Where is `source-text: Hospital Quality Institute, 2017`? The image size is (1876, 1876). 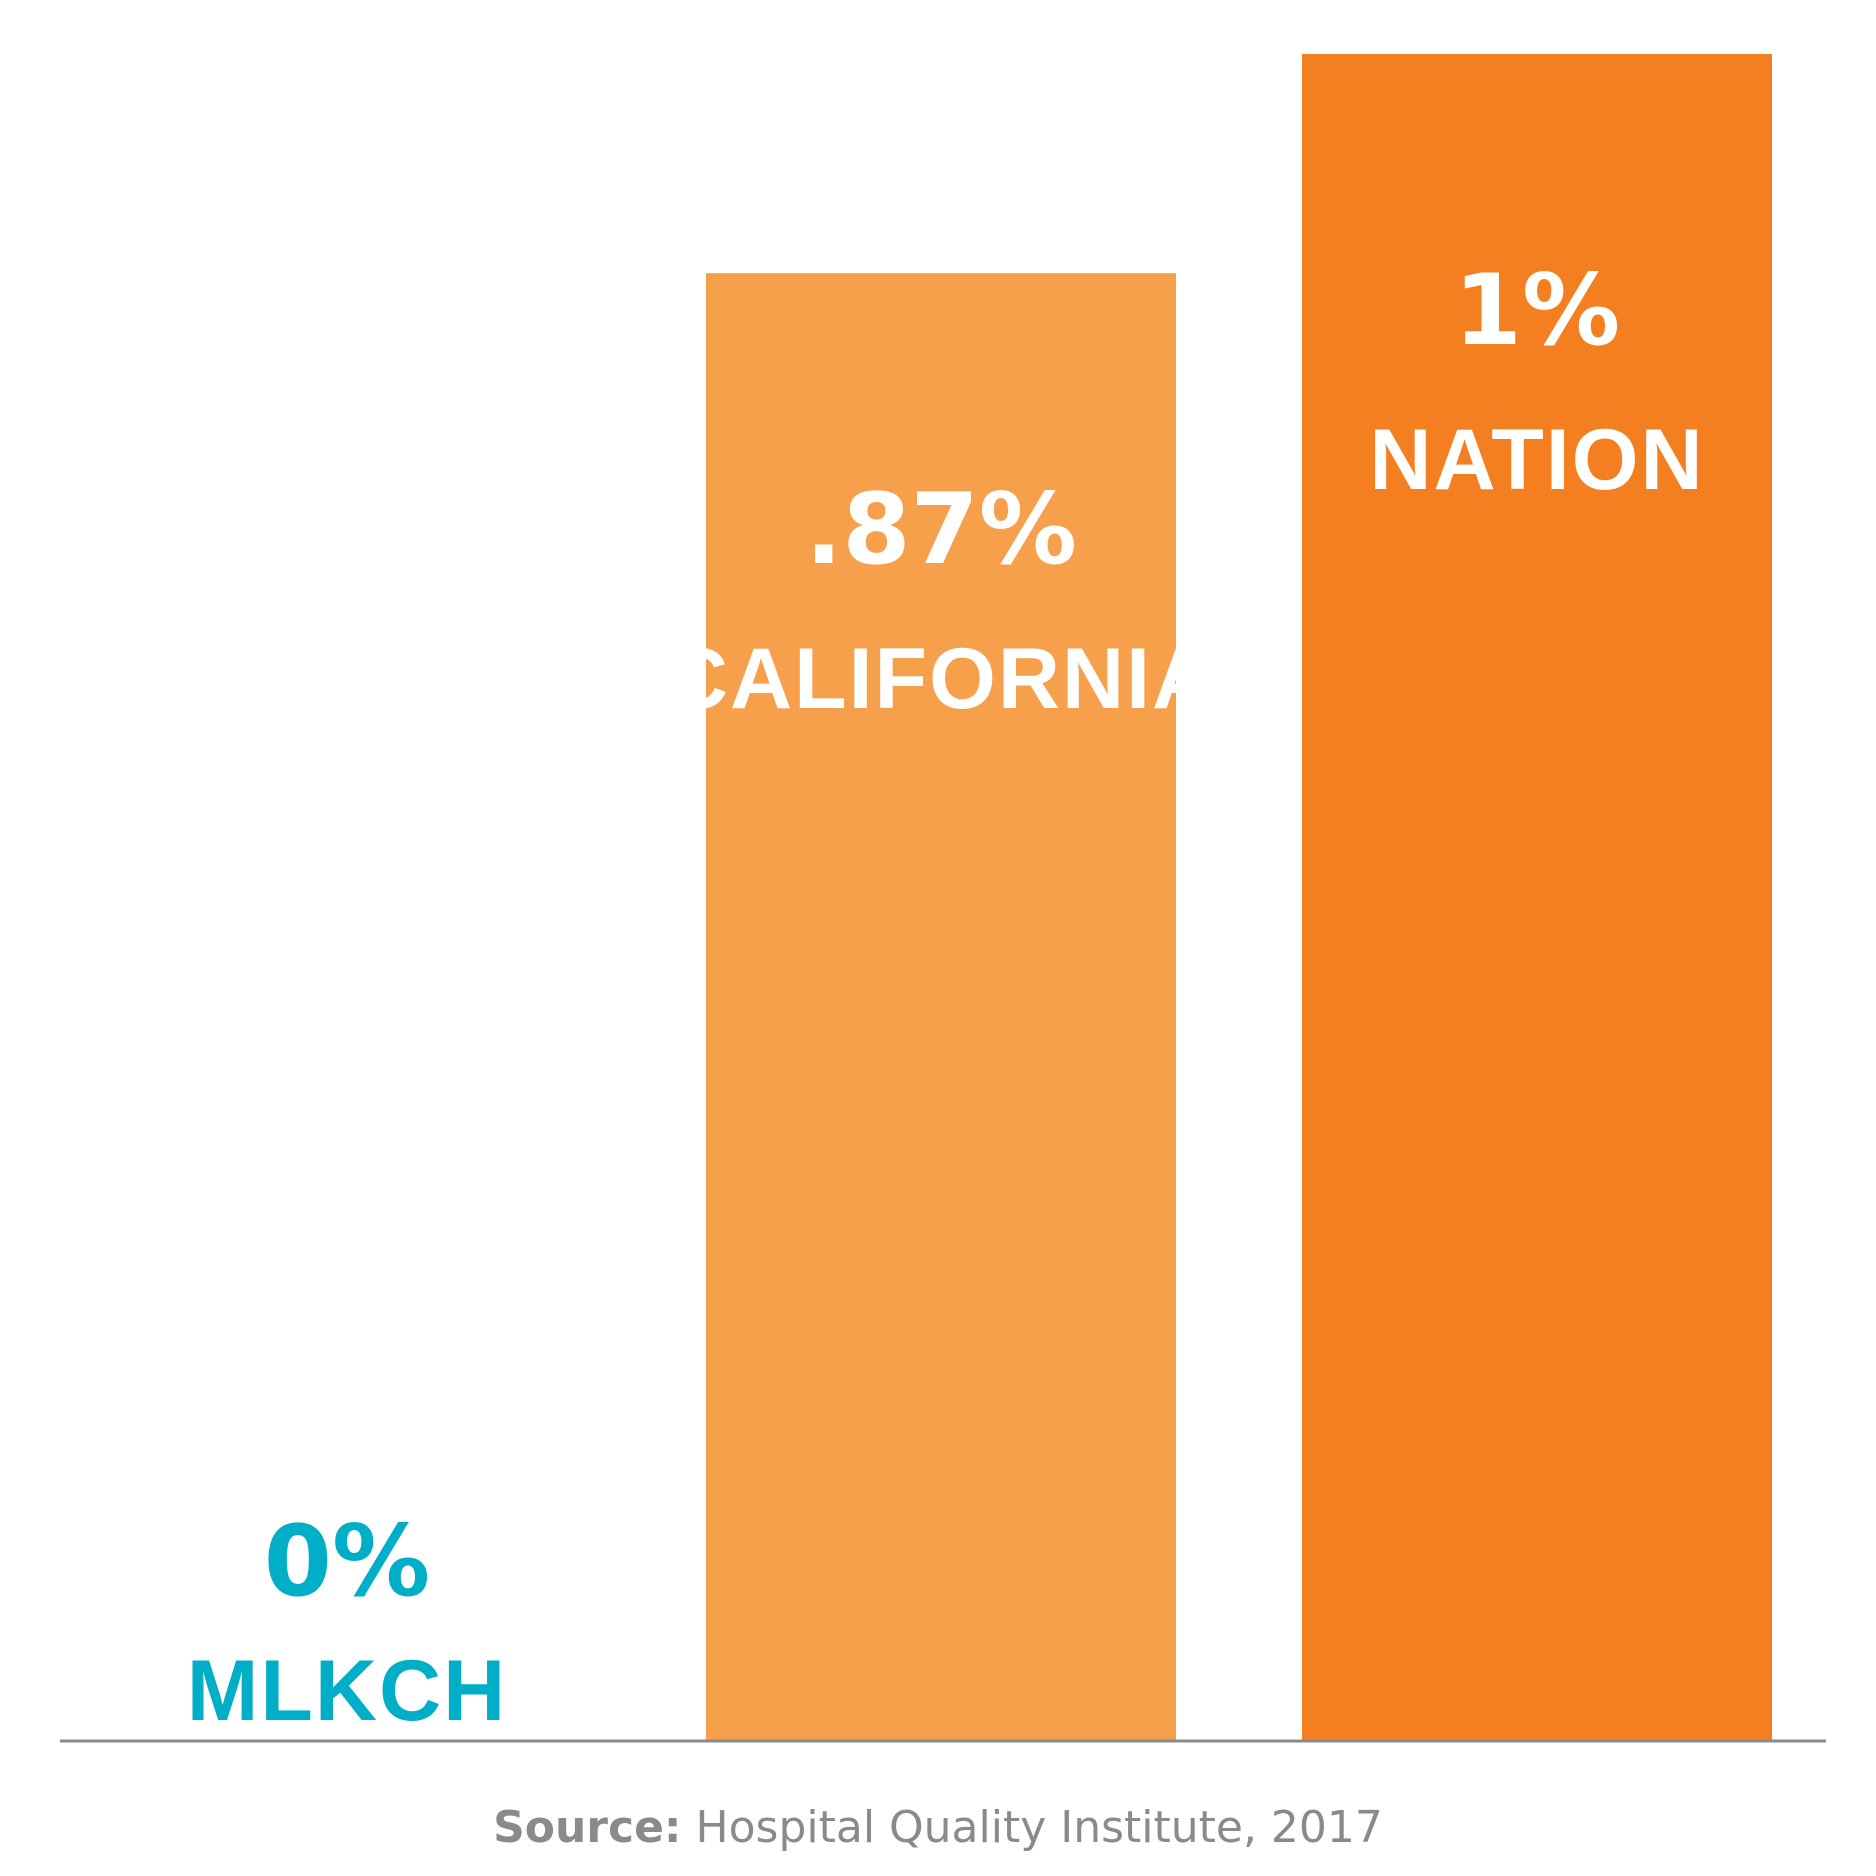 source-text: Hospital Quality Institute, 2017 is located at coordinates (1032, 1827).